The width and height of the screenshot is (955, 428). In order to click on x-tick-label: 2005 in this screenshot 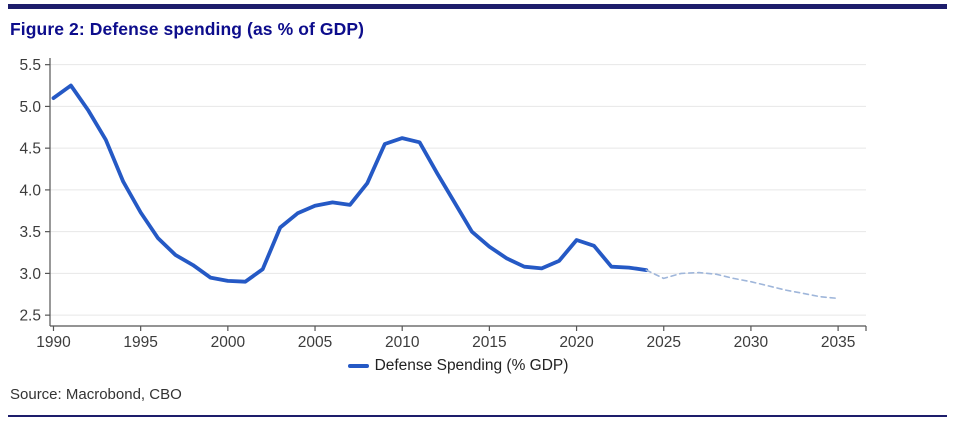, I will do `click(315, 342)`.